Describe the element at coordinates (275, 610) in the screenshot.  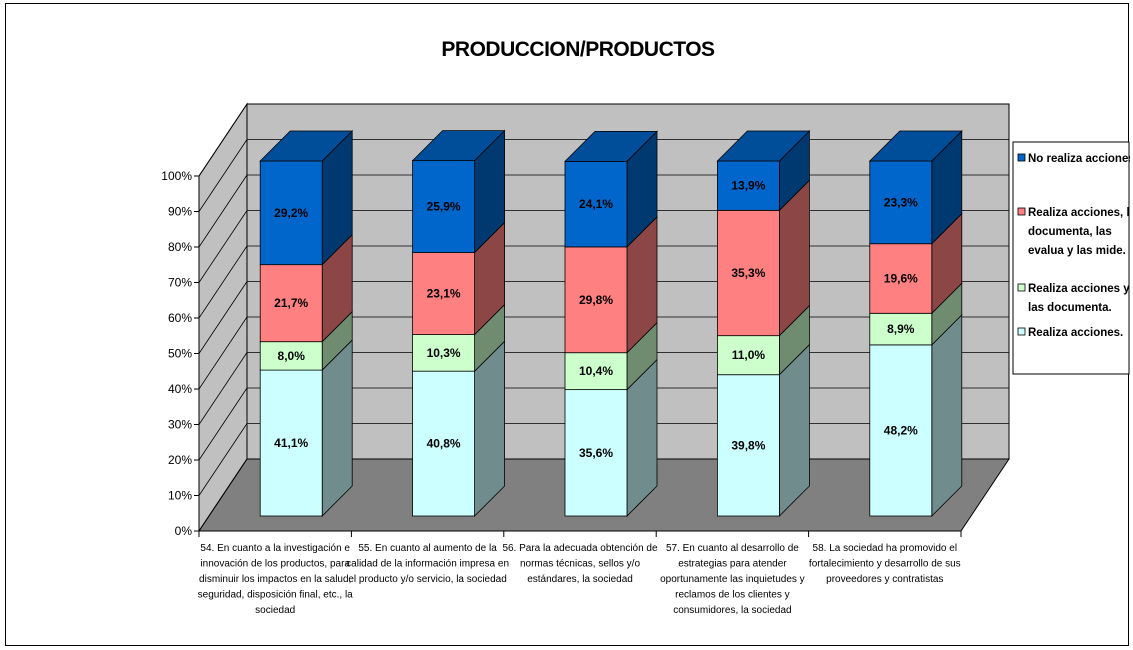
I see `category-label-line: sociedad` at that location.